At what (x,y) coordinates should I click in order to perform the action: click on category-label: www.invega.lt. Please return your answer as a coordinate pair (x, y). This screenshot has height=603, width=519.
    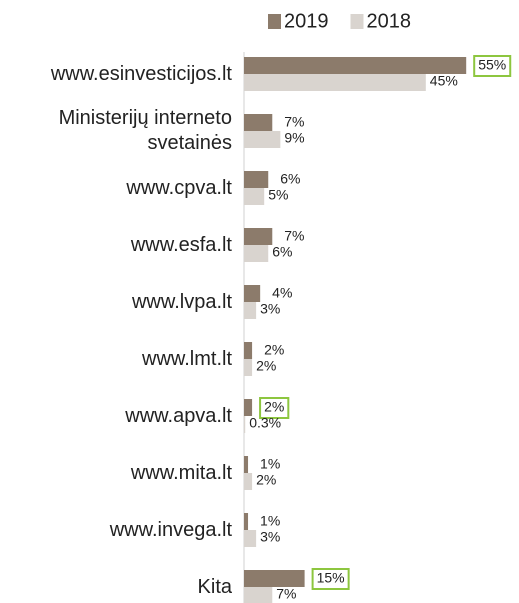
    Looking at the image, I should click on (170, 529).